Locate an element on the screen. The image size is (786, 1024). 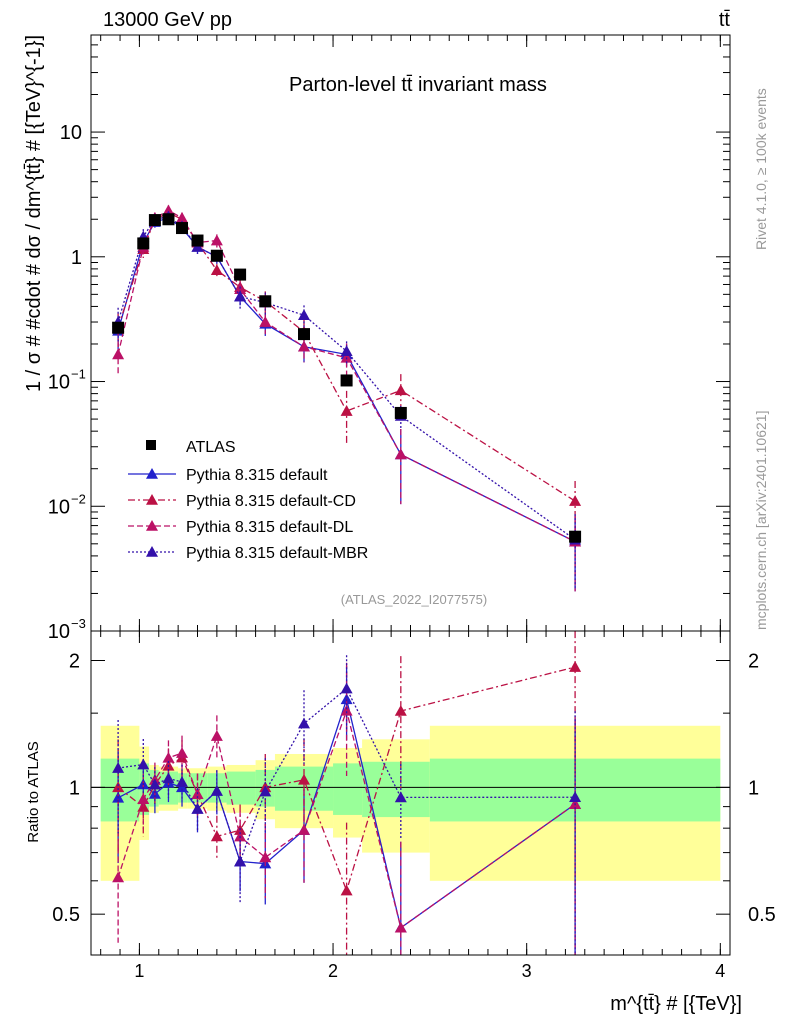
legend-label: Pythia 8.315 default is located at coordinates (257, 475).